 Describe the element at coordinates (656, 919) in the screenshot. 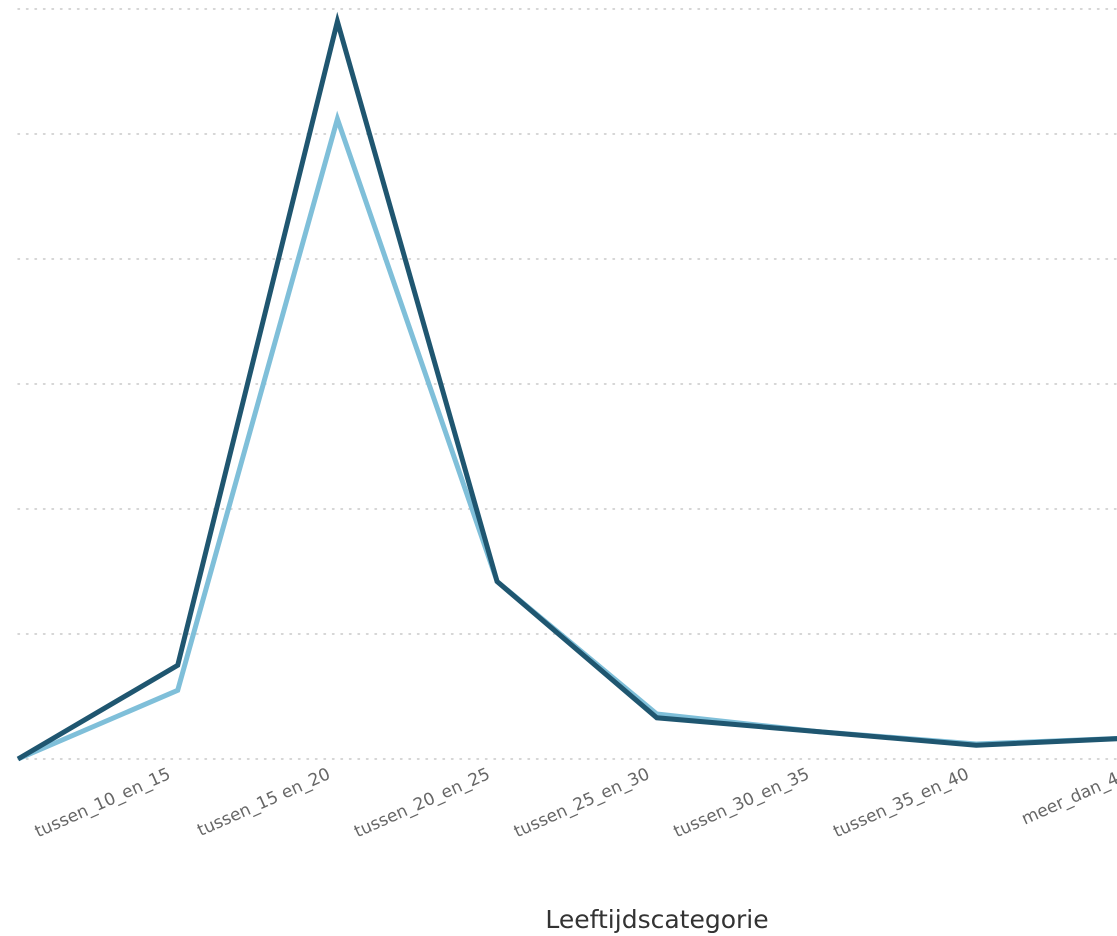

I see `x-axis-title: Leeftijdscategorie` at that location.